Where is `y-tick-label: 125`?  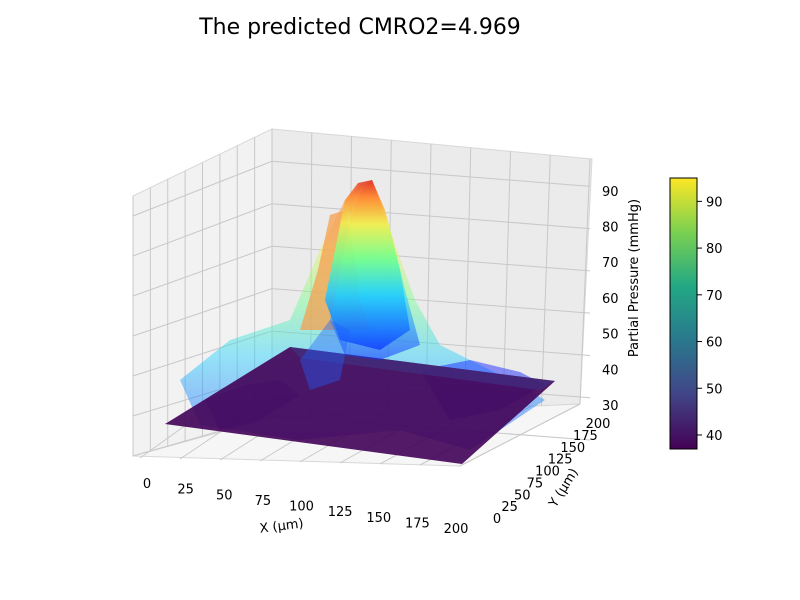 y-tick-label: 125 is located at coordinates (560, 460).